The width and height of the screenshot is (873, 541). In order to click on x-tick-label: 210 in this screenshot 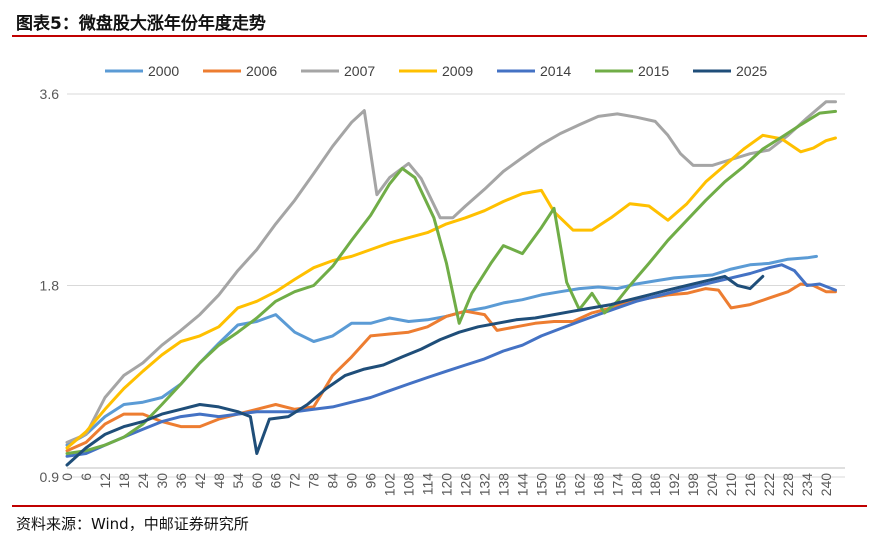, I will do `click(731, 485)`.